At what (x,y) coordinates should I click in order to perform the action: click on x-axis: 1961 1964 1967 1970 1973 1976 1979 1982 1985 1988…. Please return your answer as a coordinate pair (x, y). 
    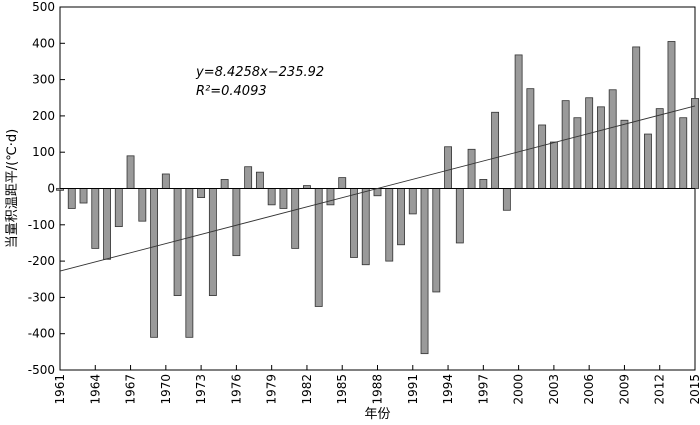
    Looking at the image, I should click on (376, 385).